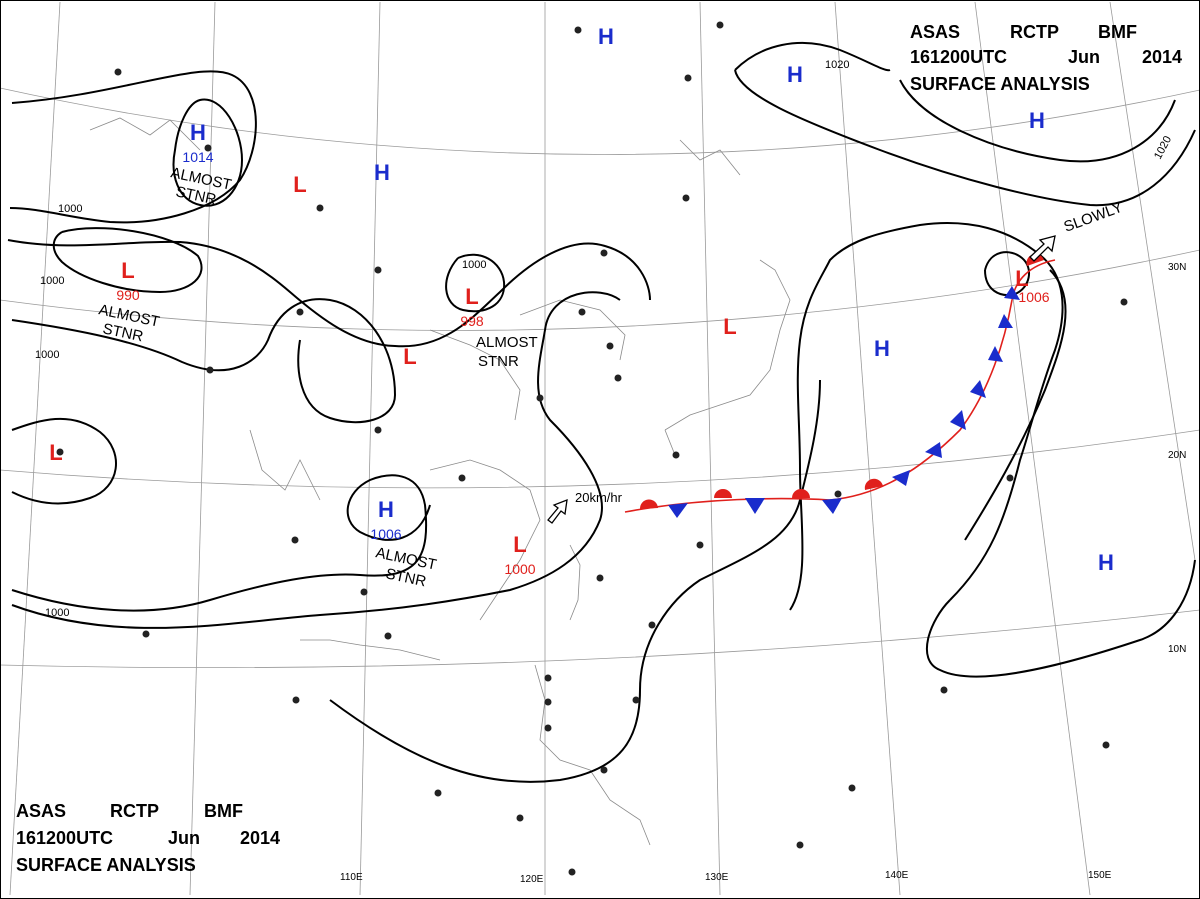  I want to click on central-pressure-value: 1014, so click(197, 157).